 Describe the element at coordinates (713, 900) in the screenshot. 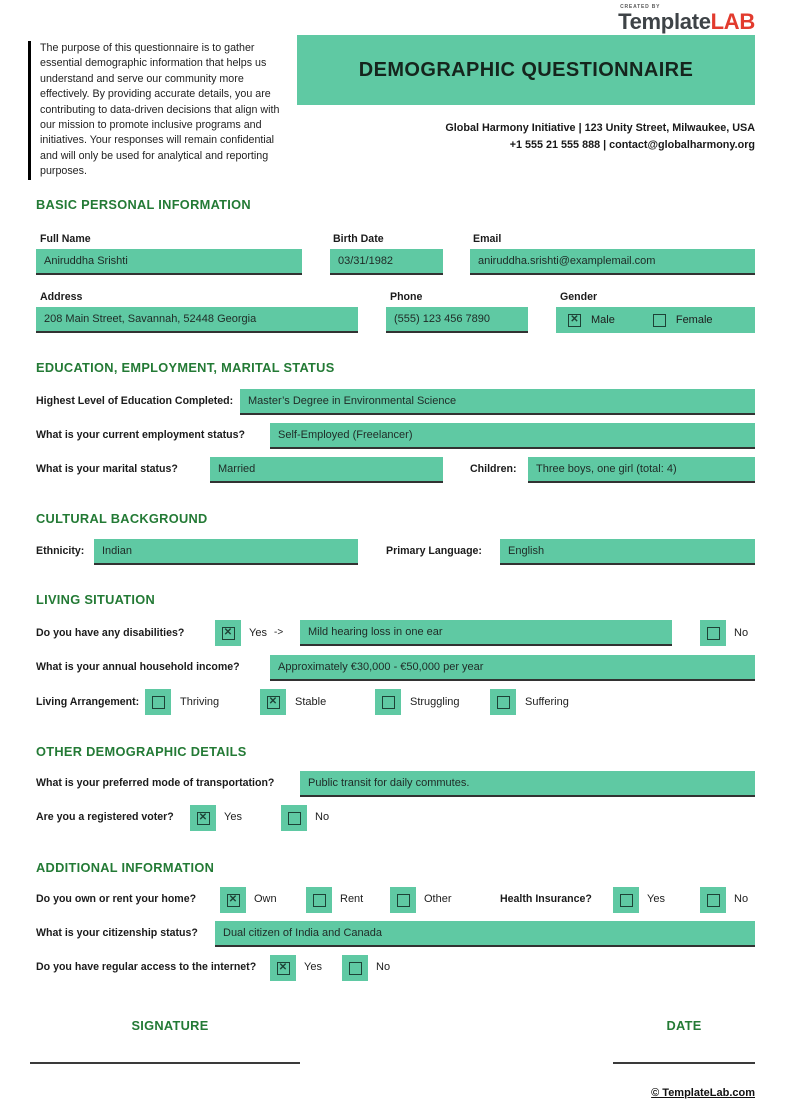

I see `checkbox-insurance-no` at that location.